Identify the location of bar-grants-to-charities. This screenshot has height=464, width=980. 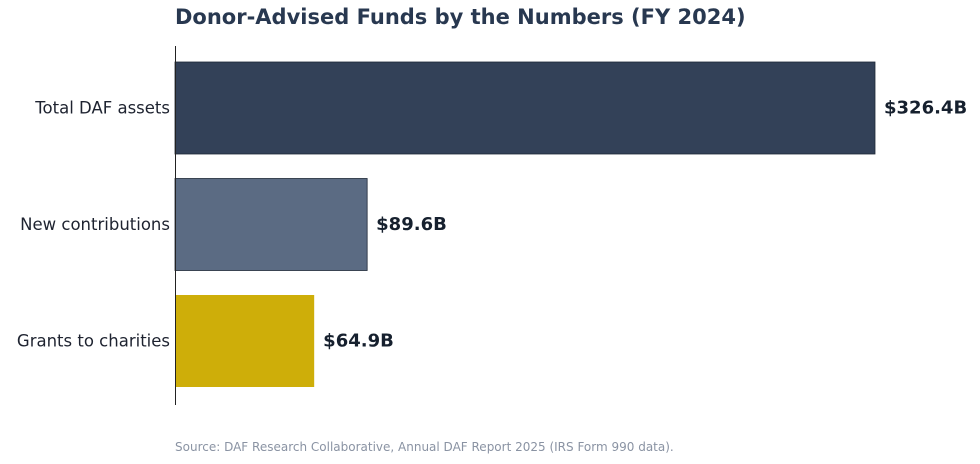
(245, 341).